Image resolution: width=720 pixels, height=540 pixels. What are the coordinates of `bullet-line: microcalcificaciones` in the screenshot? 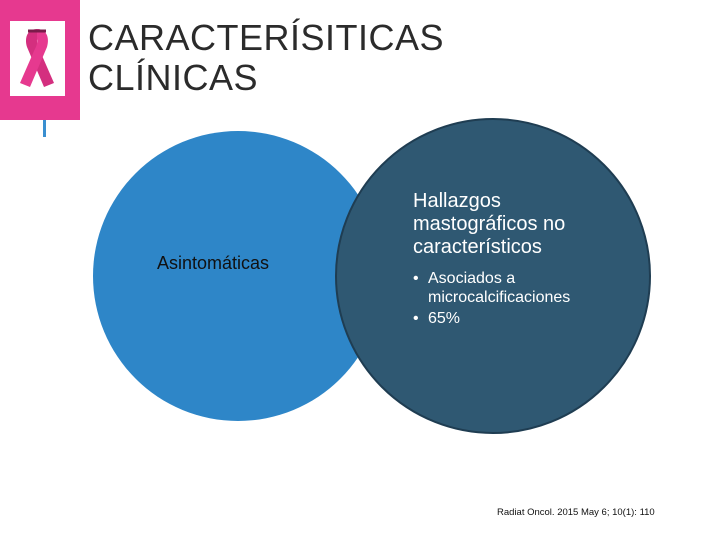 It's located at (499, 297).